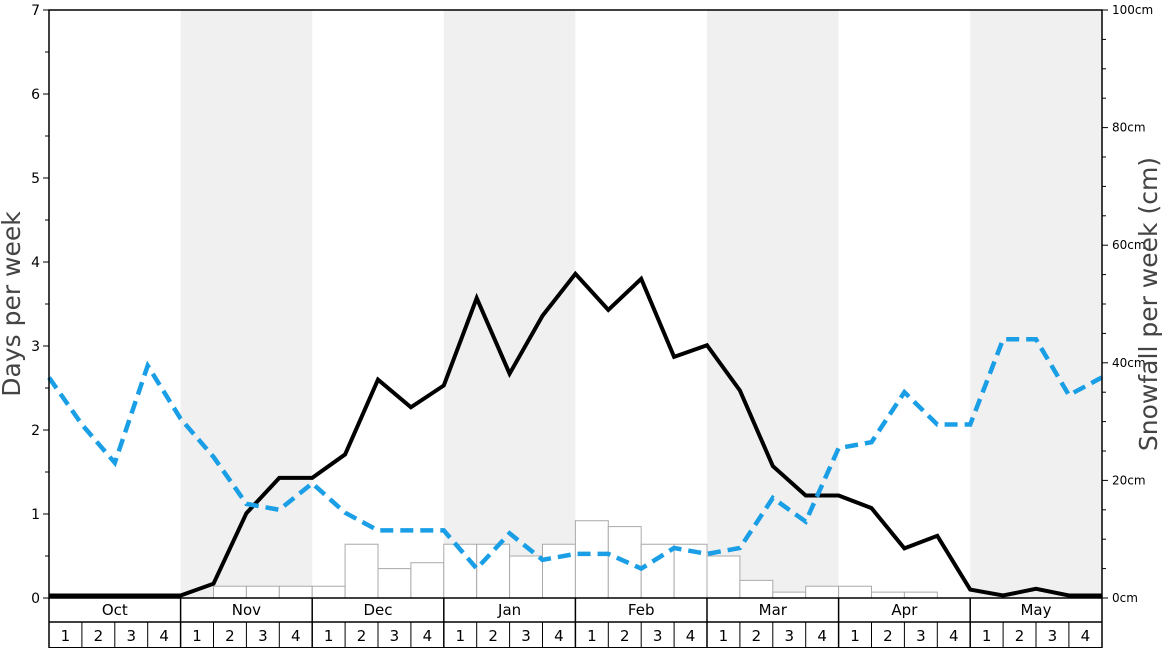 Image resolution: width=1168 pixels, height=652 pixels. I want to click on y-tick-label: 7, so click(35, 11).